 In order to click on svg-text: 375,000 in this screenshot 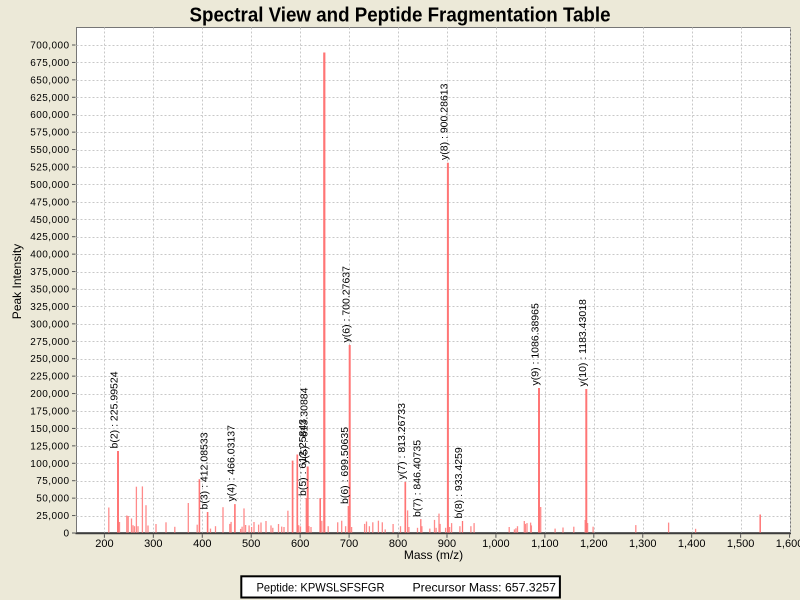, I will do `click(49, 272)`.